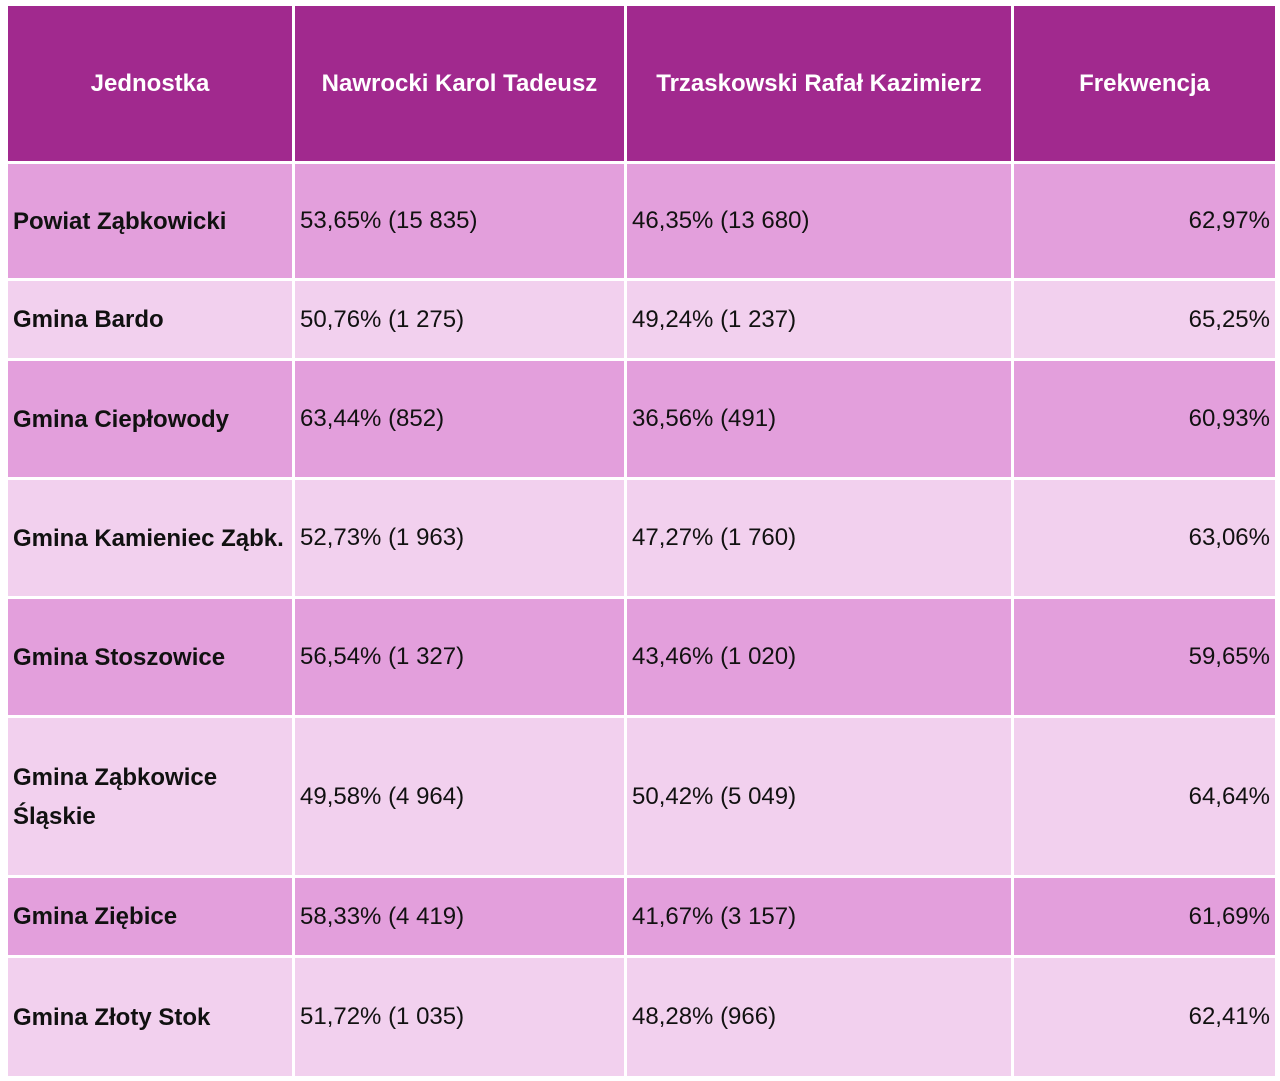  I want to click on turnout-value: 59,65%, so click(1144, 657).